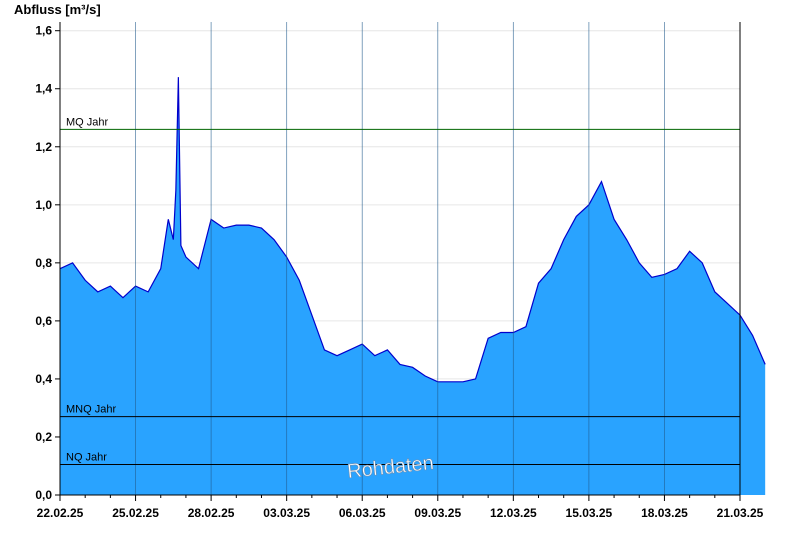 Image resolution: width=800 pixels, height=550 pixels. What do you see at coordinates (43, 205) in the screenshot?
I see `y-tick-label-5: 1,0` at bounding box center [43, 205].